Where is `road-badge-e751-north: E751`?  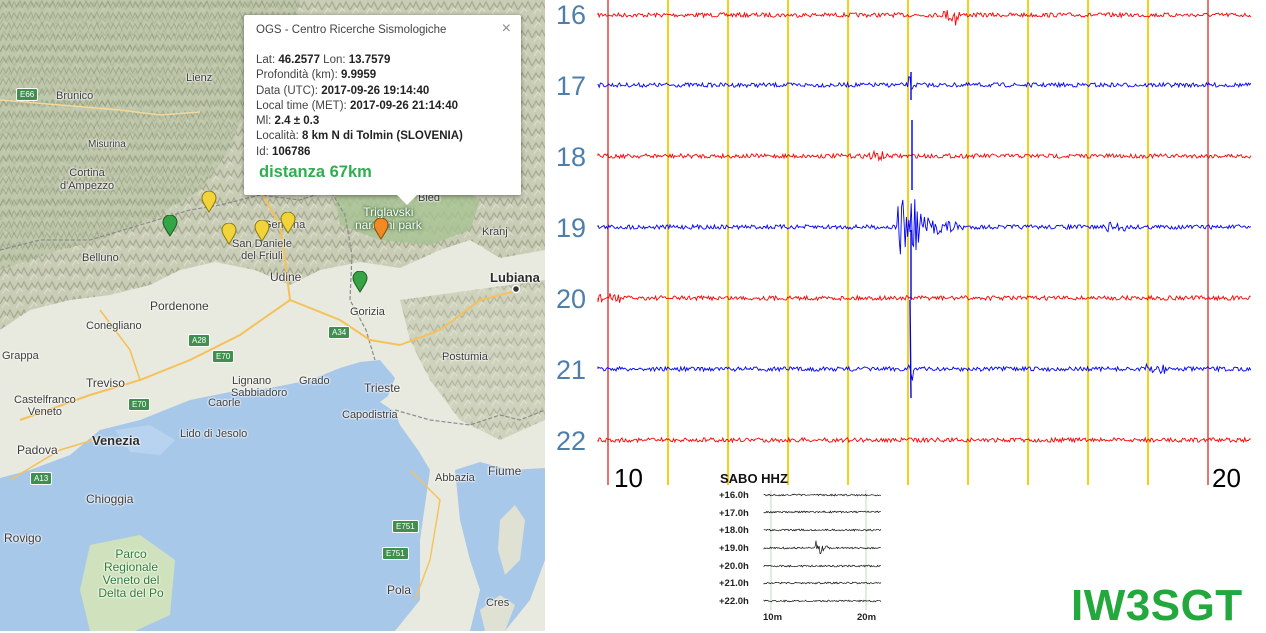 road-badge-e751-north: E751 is located at coordinates (405, 526).